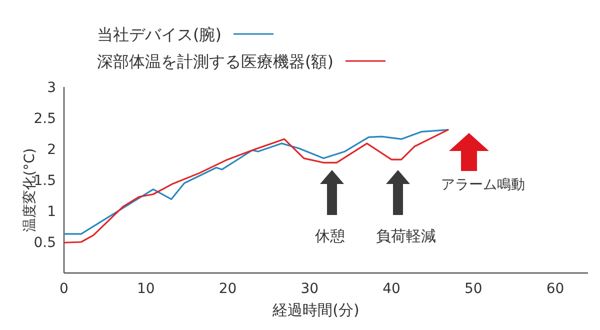 The image size is (600, 330). What do you see at coordinates (45, 243) in the screenshot?
I see `y-tick-label: 0.5` at bounding box center [45, 243].